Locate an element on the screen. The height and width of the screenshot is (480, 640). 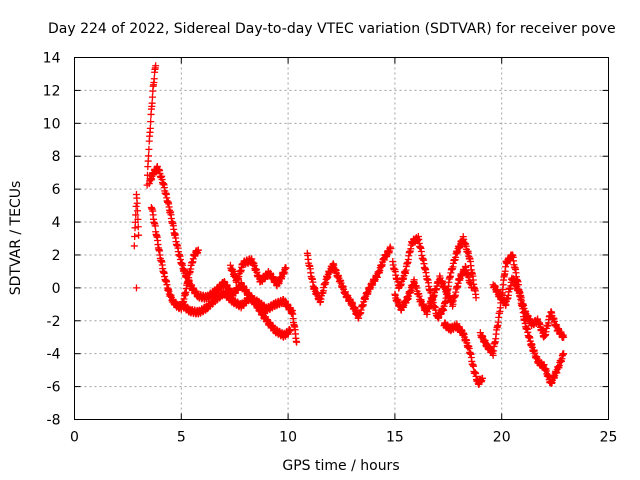
series-arc-f is located at coordinates (258, 272).